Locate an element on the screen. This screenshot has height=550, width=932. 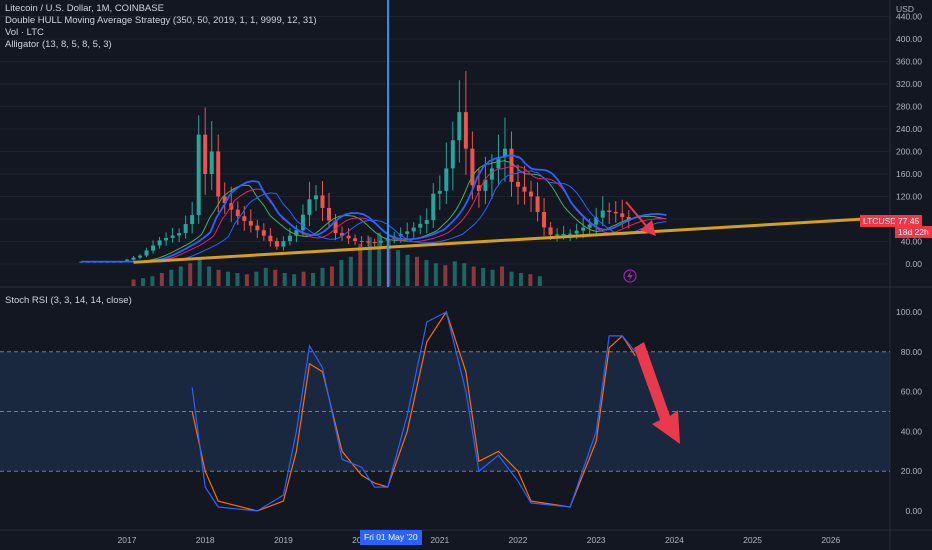
time-tick-label: 2017 is located at coordinates (127, 540).